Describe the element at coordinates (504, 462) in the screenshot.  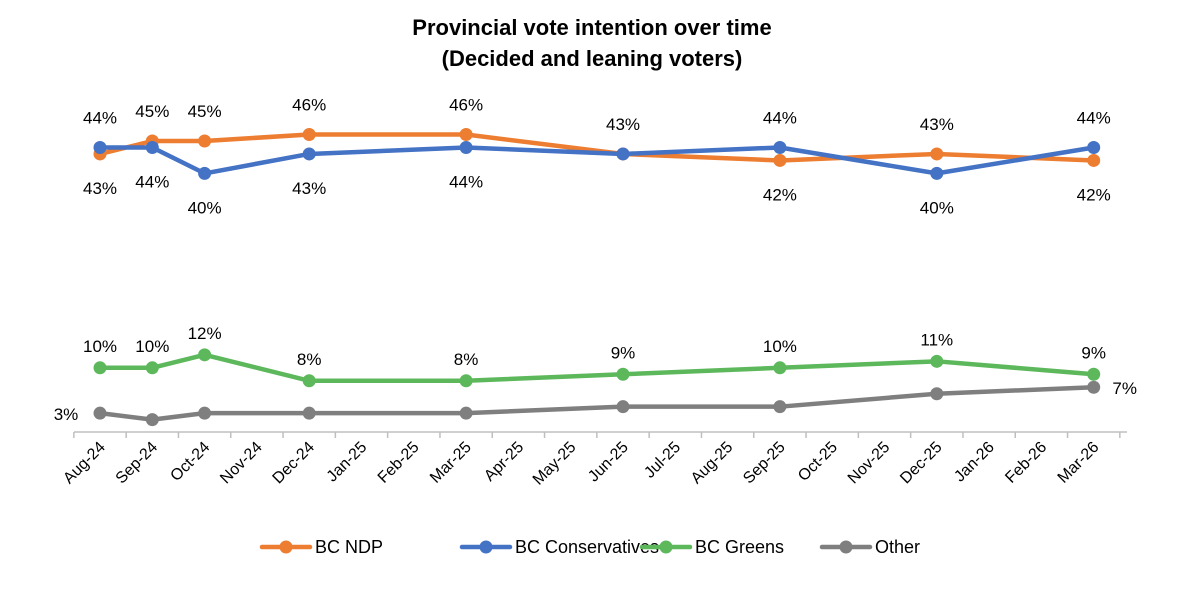
I see `x-tick-label: Apr-25` at that location.